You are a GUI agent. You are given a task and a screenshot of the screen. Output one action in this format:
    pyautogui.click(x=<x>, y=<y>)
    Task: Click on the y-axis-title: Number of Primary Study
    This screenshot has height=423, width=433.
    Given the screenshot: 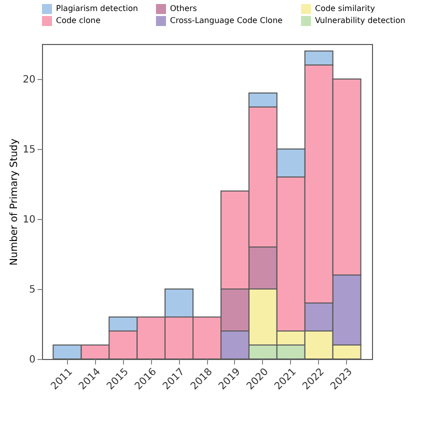 What is the action you would take?
    pyautogui.click(x=14, y=202)
    